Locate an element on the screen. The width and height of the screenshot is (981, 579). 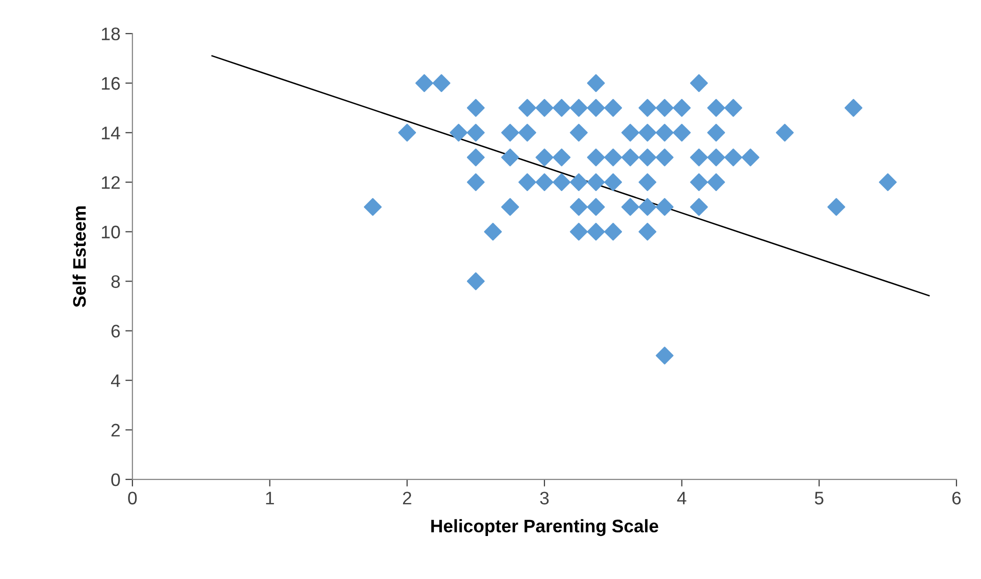
y-tick-label: 2 is located at coordinates (115, 430).